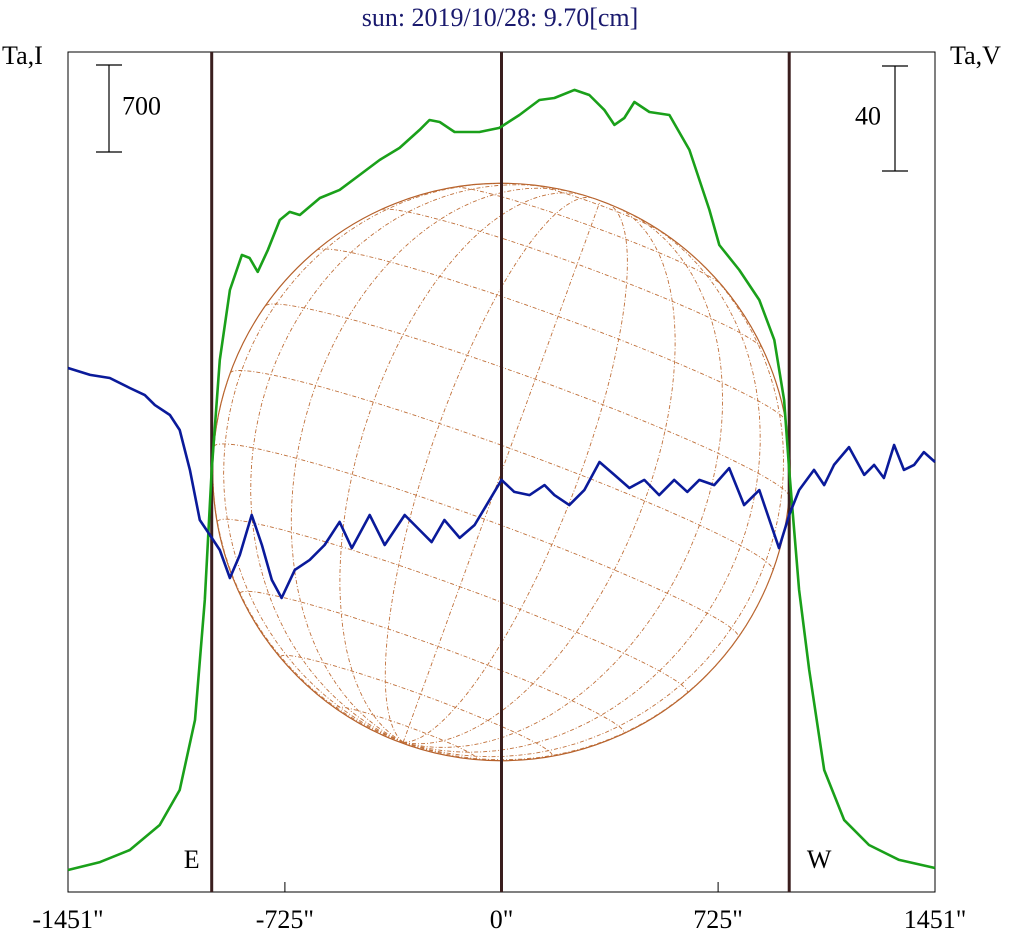  Describe the element at coordinates (819, 859) in the screenshot. I see `marker-label: W` at that location.